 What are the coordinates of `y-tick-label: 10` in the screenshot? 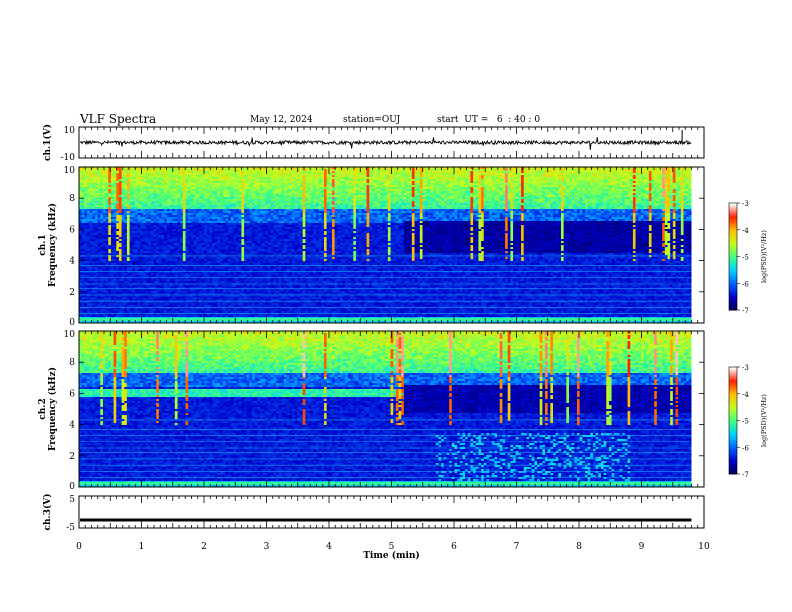 It's located at (70, 131).